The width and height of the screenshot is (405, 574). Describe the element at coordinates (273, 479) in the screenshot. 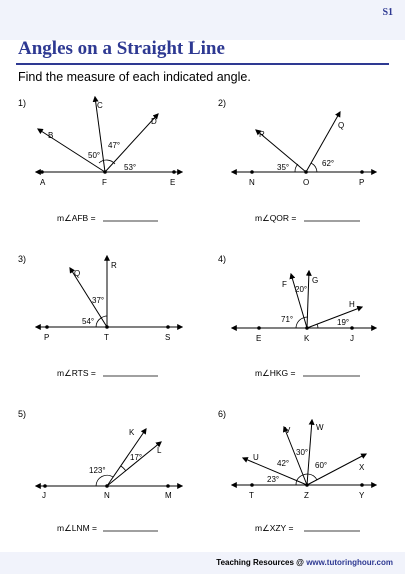

I see `angle-label: 23°` at that location.